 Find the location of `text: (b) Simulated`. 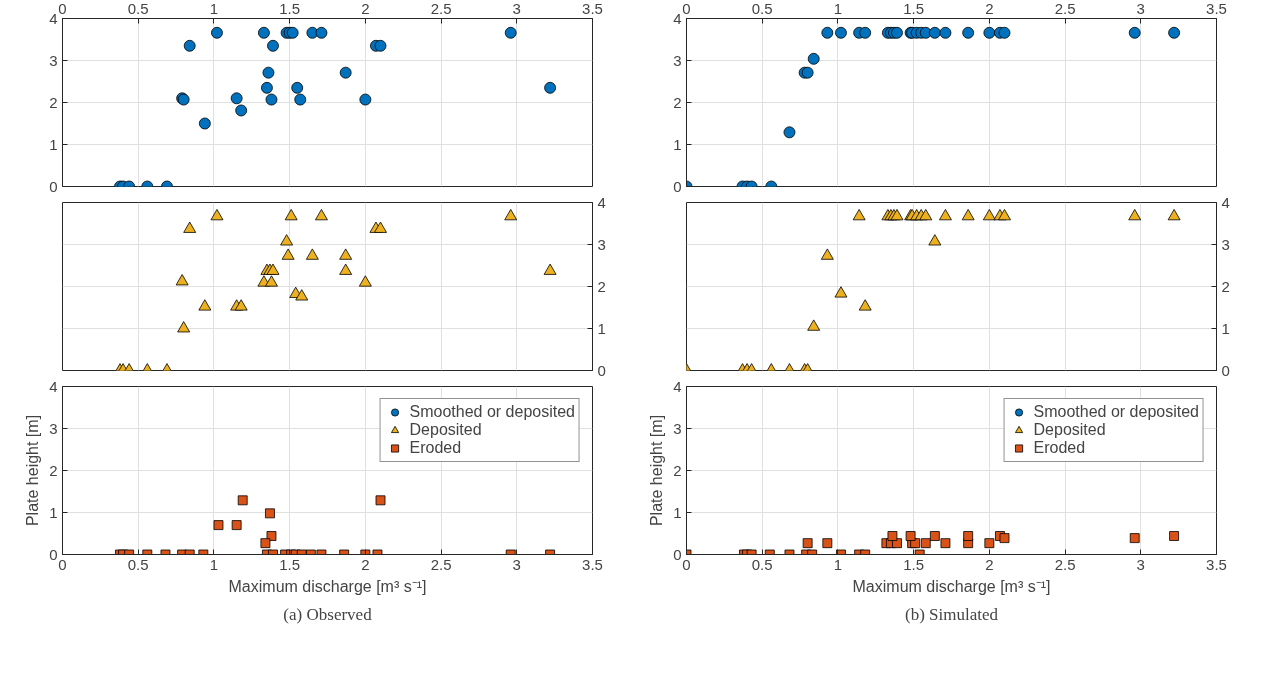

text: (b) Simulated is located at coordinates (951, 614).